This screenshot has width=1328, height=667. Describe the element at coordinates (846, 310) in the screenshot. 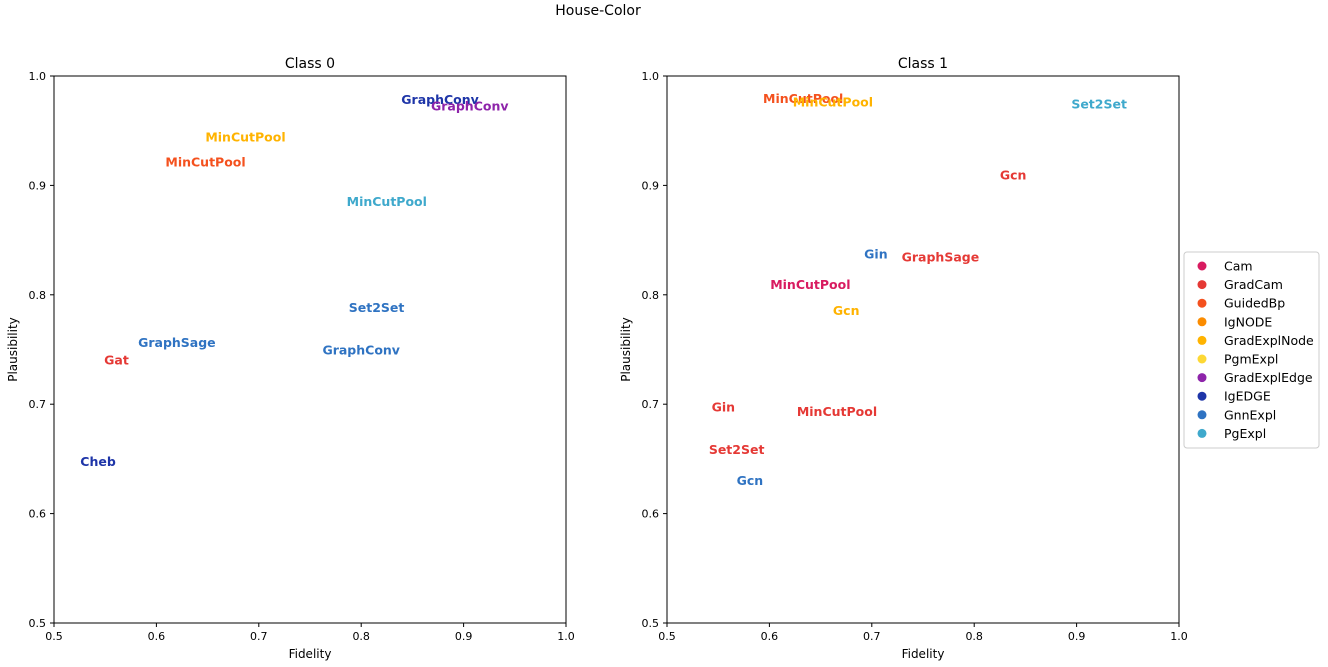

I see `point-label-gradexplnode: Gcn` at that location.